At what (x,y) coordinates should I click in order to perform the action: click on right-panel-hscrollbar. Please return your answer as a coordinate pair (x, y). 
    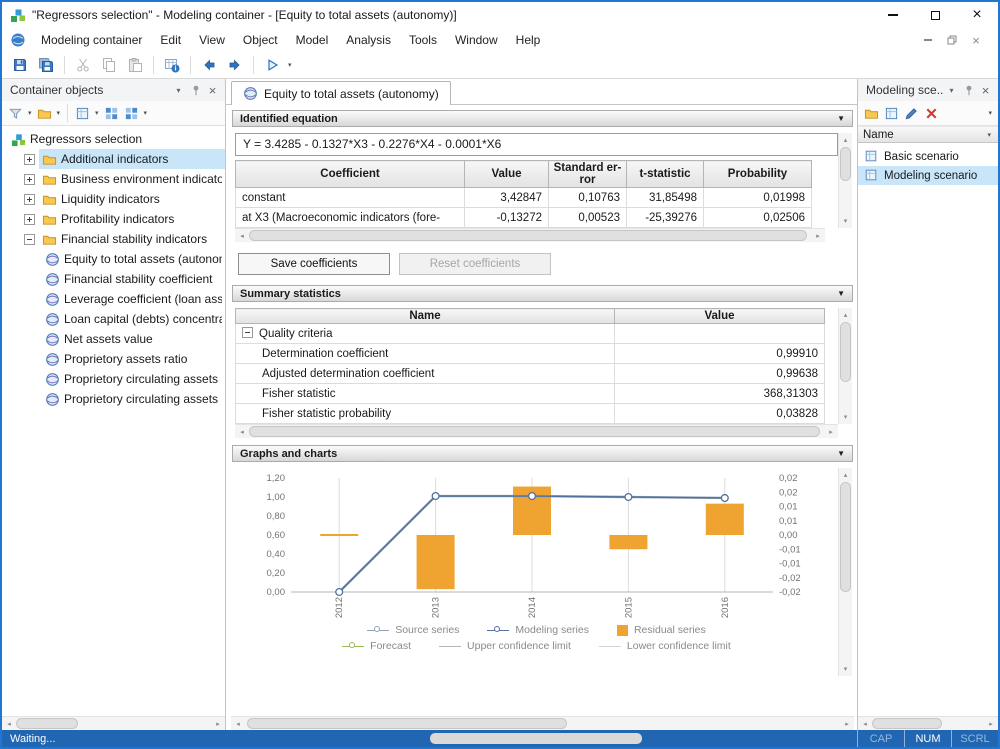
    Looking at the image, I should click on (928, 723).